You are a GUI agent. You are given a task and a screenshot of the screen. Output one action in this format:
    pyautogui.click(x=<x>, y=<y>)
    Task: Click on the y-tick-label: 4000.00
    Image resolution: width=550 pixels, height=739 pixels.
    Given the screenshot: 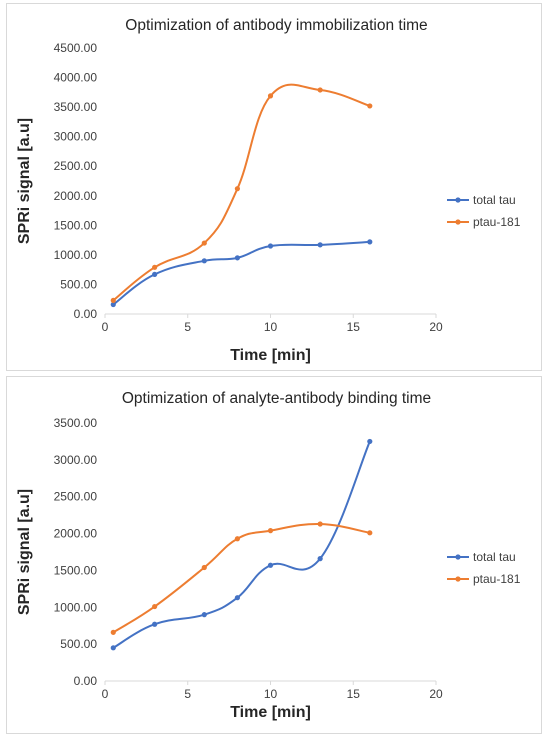 What is the action you would take?
    pyautogui.click(x=76, y=78)
    